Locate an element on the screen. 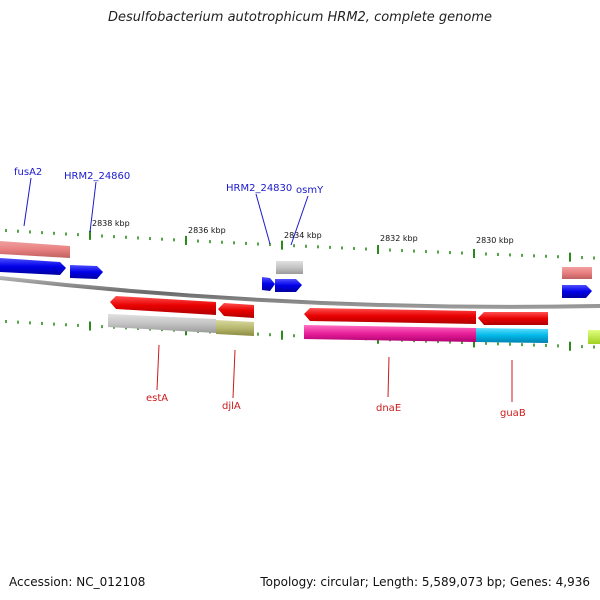 The width and height of the screenshot is (600, 600). tick-label: 2832 kbp is located at coordinates (399, 238).